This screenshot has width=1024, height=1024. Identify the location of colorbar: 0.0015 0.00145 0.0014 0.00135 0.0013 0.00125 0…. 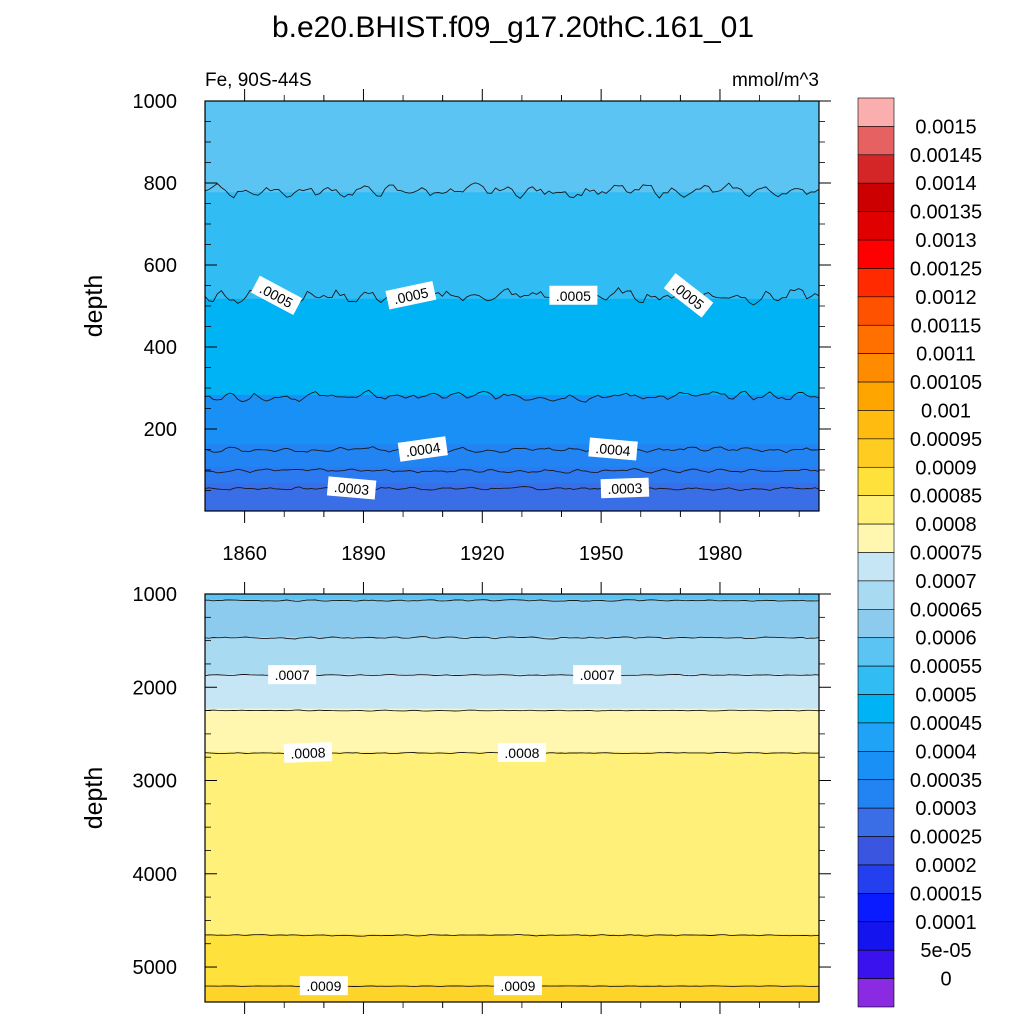
(919, 552).